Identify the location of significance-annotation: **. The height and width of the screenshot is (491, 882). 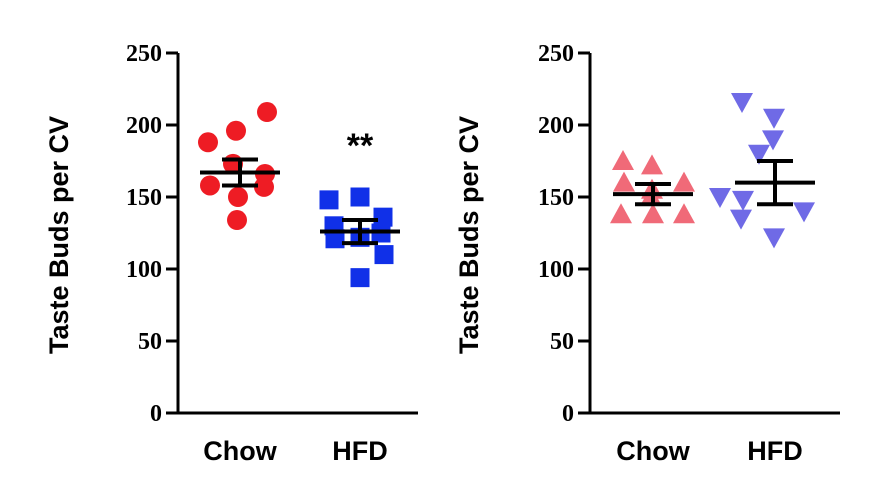
(360, 146).